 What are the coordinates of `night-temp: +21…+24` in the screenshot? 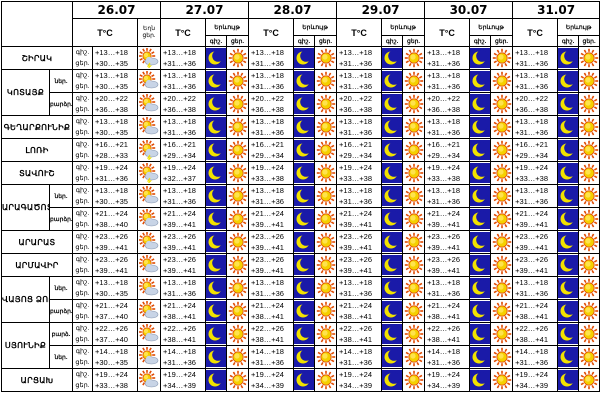 It's located at (267, 305).